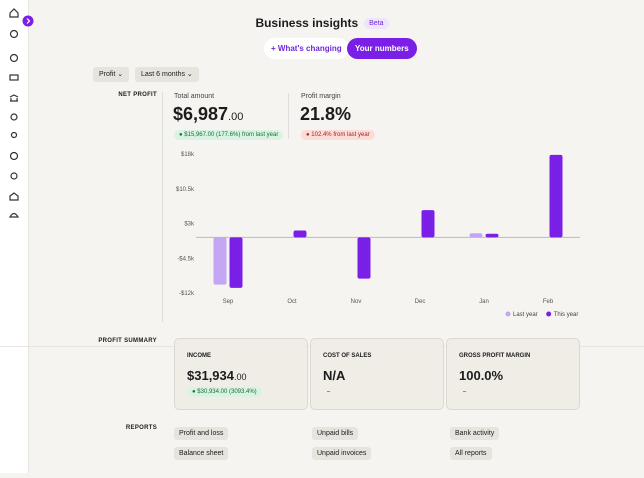 The height and width of the screenshot is (478, 644). I want to click on dropdown-label: Last 6 months, so click(163, 74).